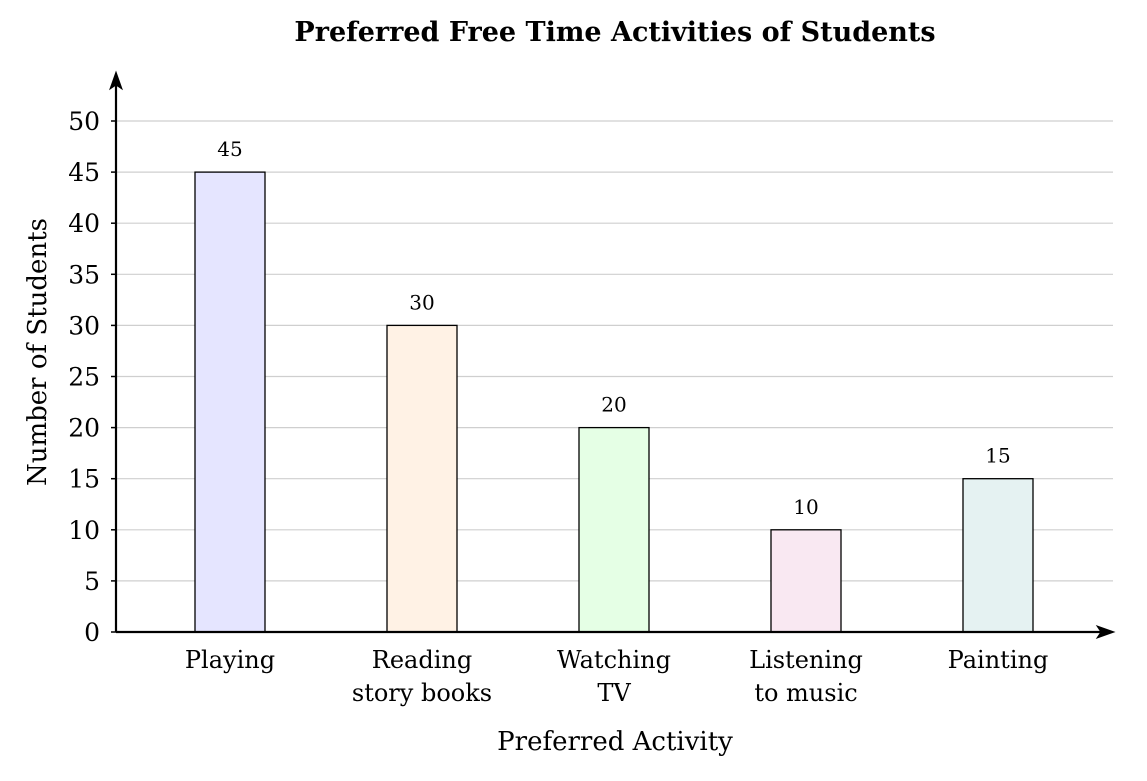 This screenshot has height=781, width=1147. I want to click on y-tick-label: 50, so click(84, 121).